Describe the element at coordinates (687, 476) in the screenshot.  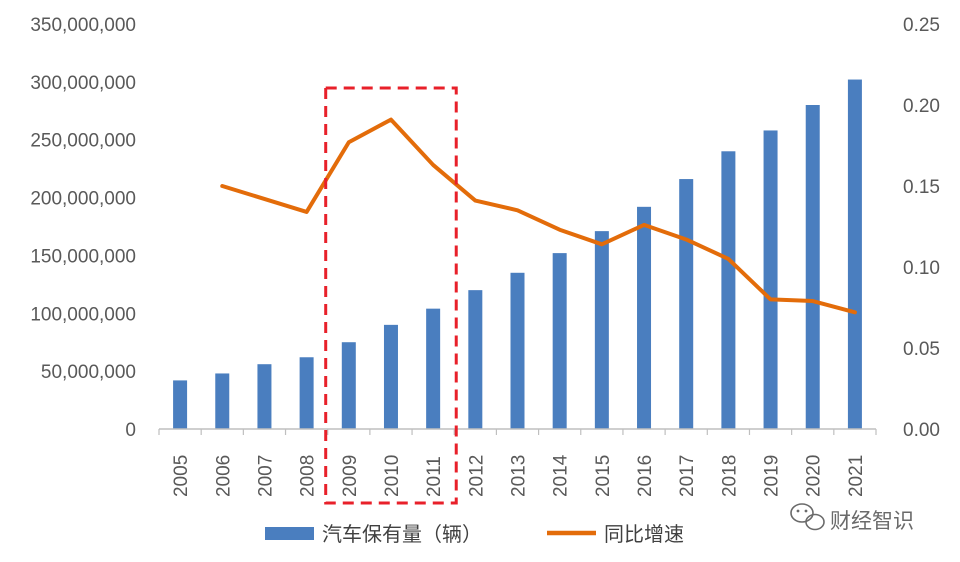
I see `x-tick-label: 2017` at that location.